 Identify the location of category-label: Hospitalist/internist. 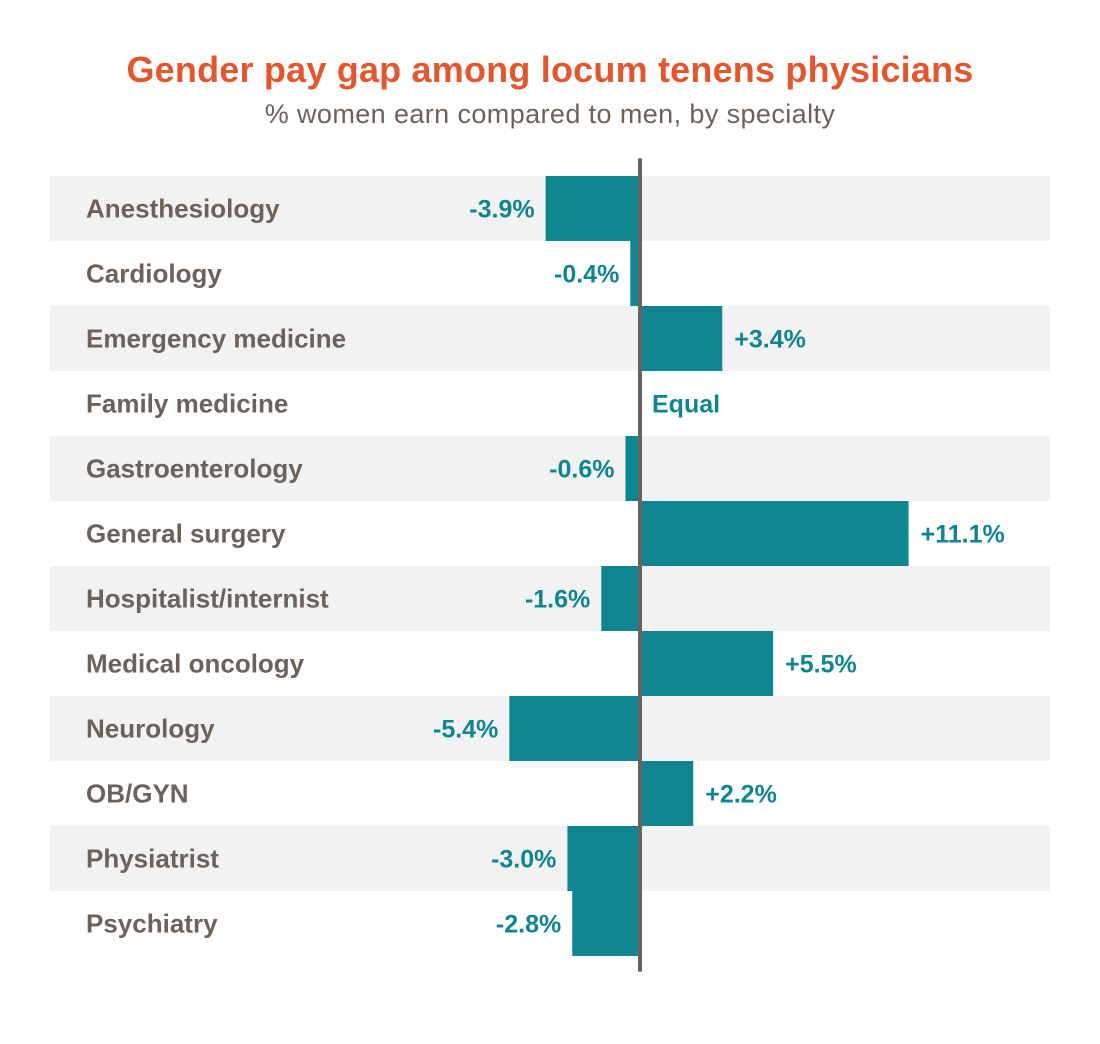
(207, 599).